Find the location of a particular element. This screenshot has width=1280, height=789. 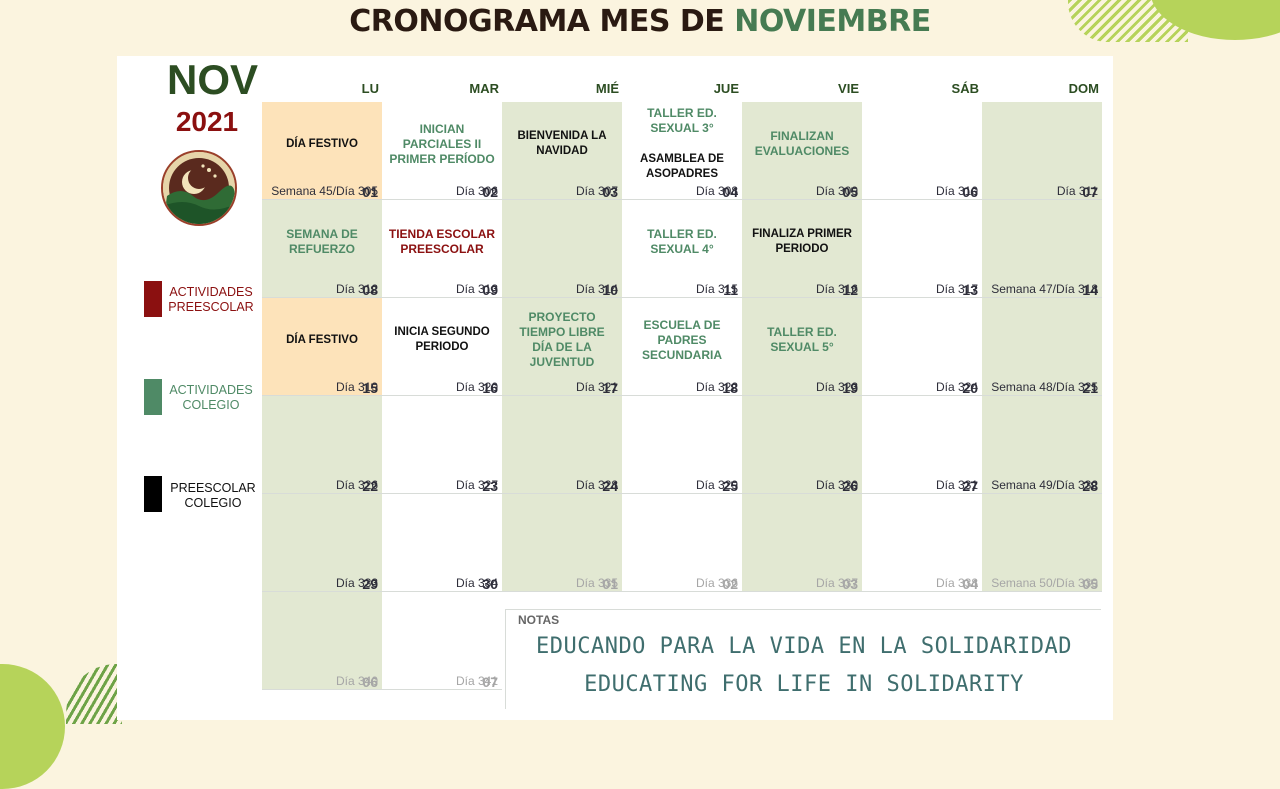

day-number: 01 is located at coordinates (370, 192).